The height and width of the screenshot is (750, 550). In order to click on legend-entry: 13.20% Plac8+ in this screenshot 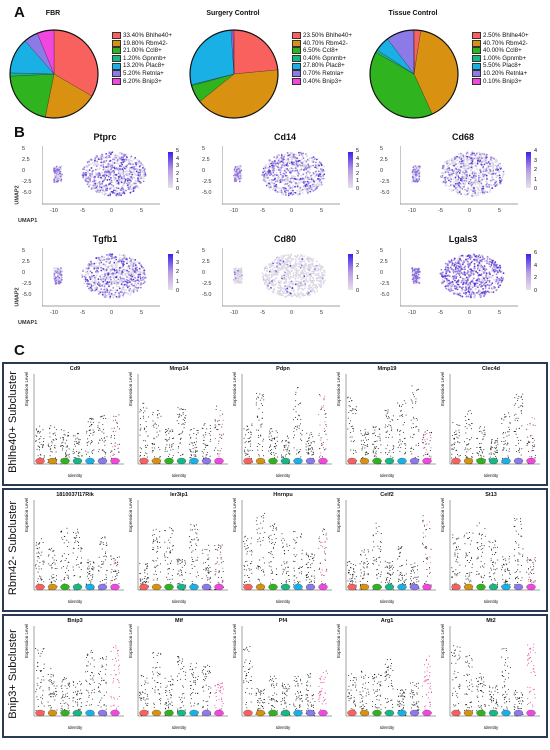, I will do `click(142, 66)`.